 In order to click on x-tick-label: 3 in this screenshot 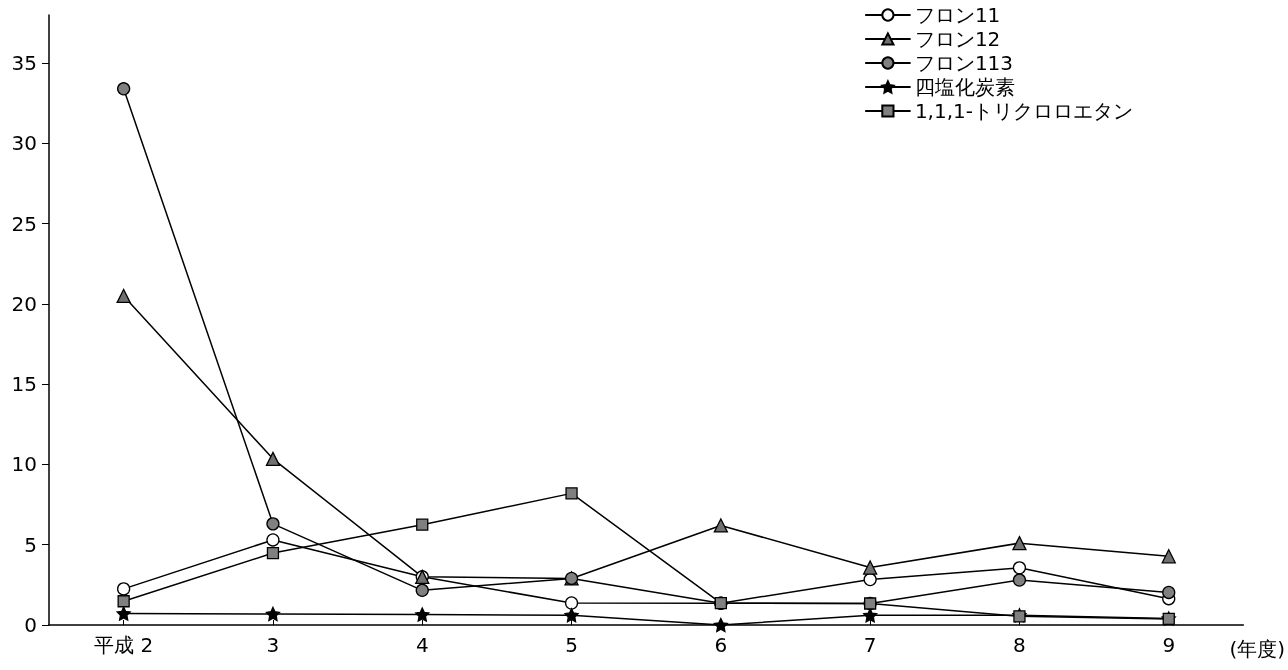, I will do `click(273, 645)`.